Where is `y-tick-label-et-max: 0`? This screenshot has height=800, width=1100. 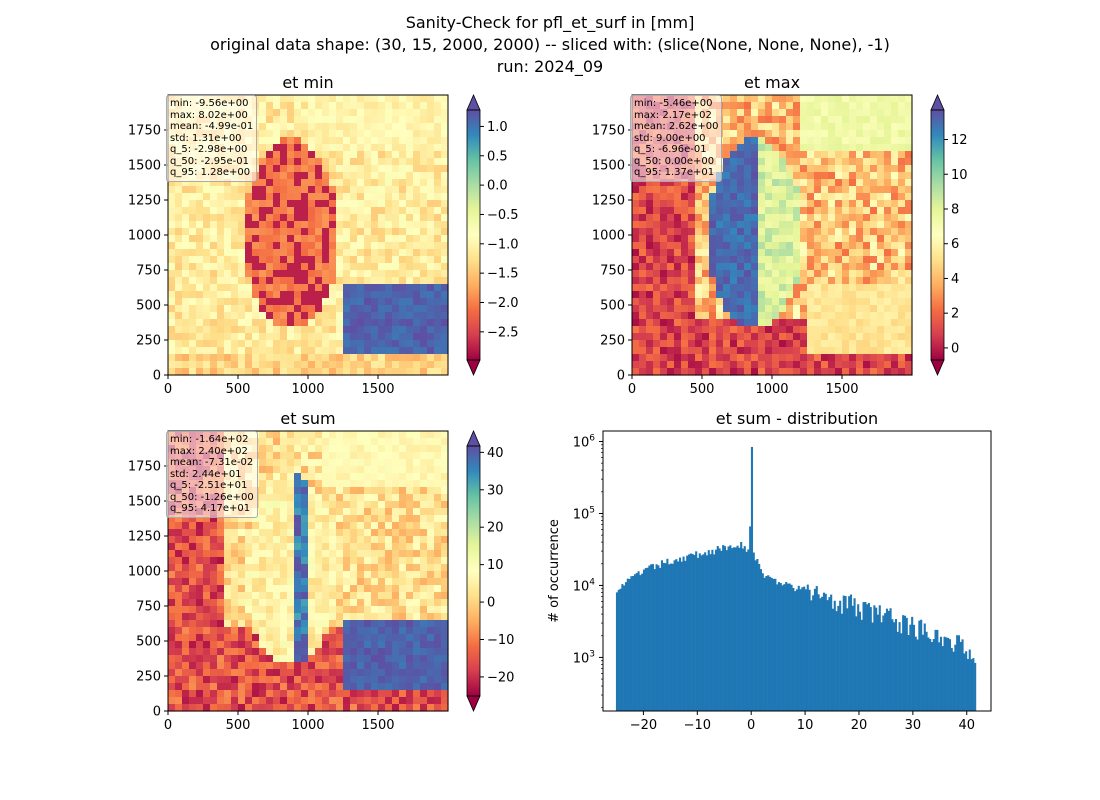
y-tick-label-et-max: 0 is located at coordinates (621, 376).